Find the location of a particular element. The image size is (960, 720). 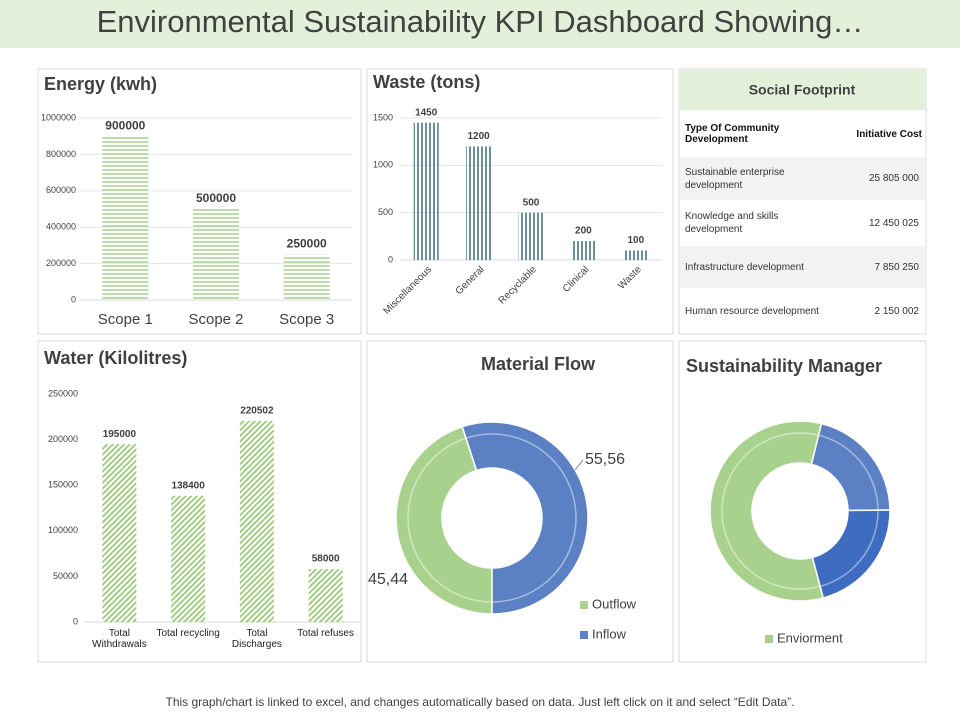

data-label: 55,56 is located at coordinates (605, 459).